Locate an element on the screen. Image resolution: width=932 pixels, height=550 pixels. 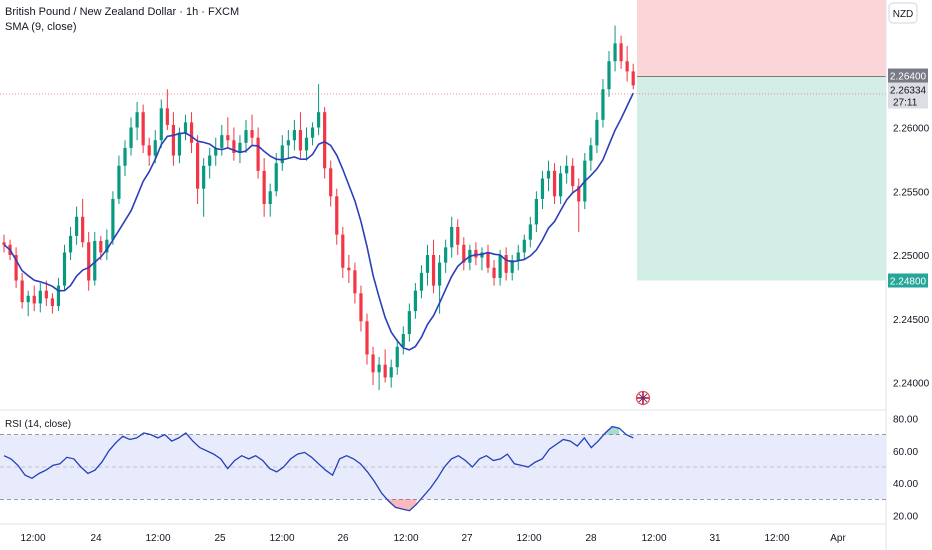
rsi-tick-label: 60.00 is located at coordinates (905, 452).